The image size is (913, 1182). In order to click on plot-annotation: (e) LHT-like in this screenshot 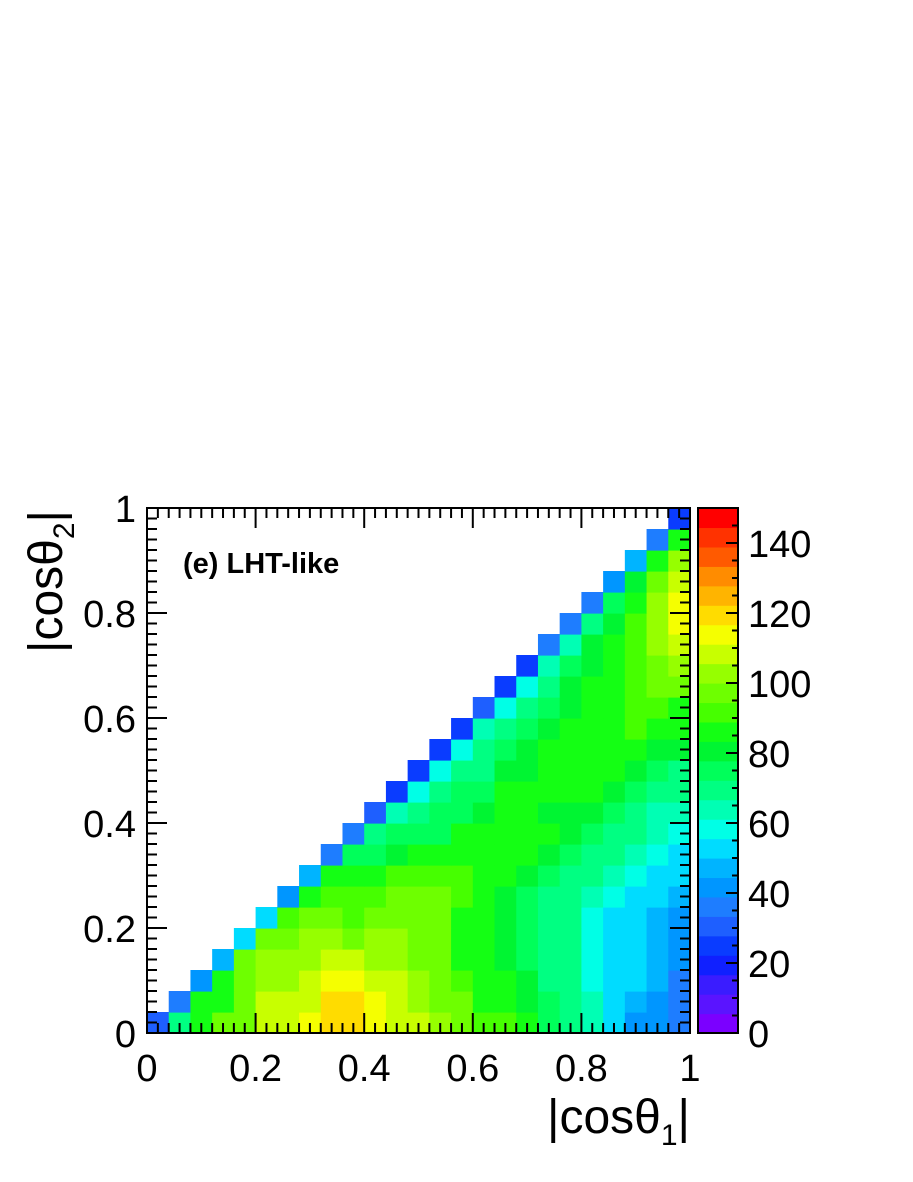, I will do `click(261, 564)`.